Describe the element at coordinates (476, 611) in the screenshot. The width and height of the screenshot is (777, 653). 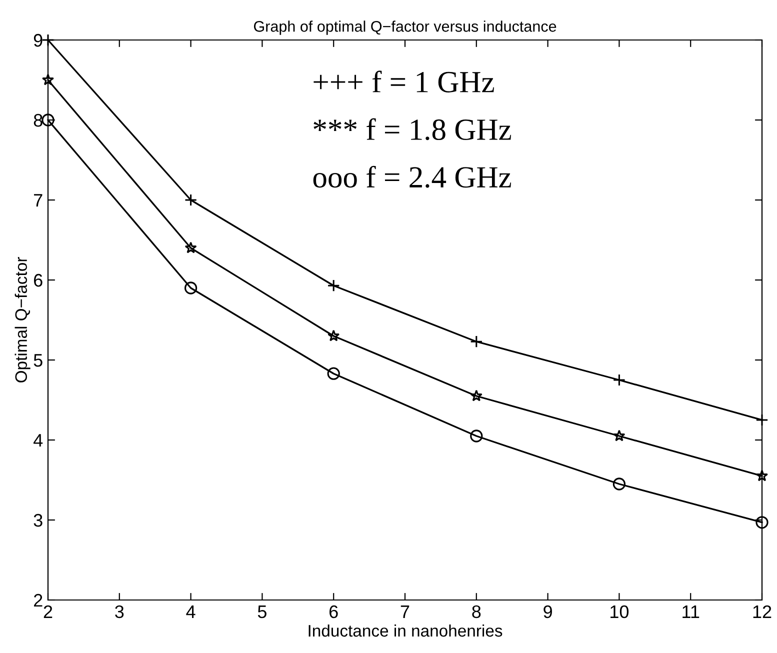
I see `x-tick-label: 8` at that location.